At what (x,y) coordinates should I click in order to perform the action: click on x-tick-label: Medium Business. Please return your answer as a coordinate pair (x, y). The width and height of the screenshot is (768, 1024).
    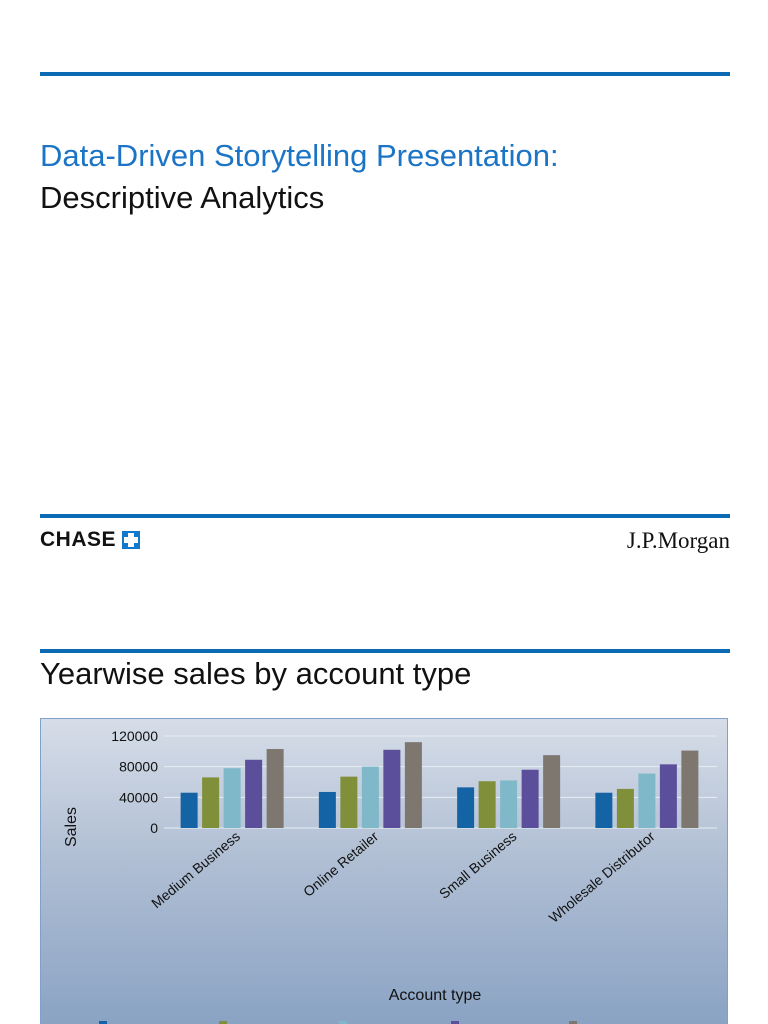
    Looking at the image, I should click on (195, 869).